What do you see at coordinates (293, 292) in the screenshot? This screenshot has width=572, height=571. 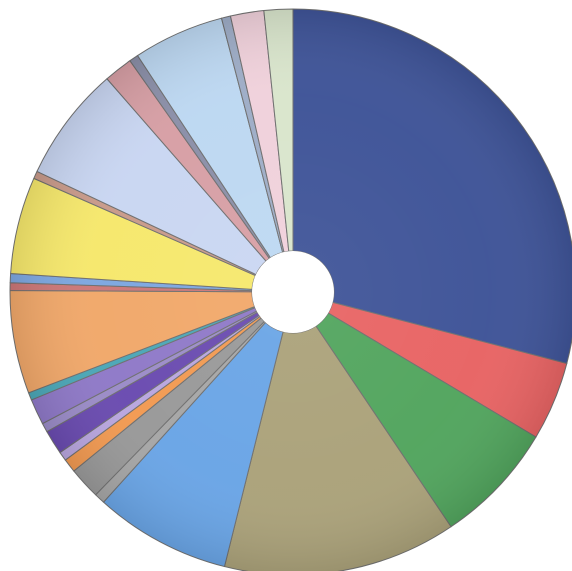 I see `donut-hole` at bounding box center [293, 292].